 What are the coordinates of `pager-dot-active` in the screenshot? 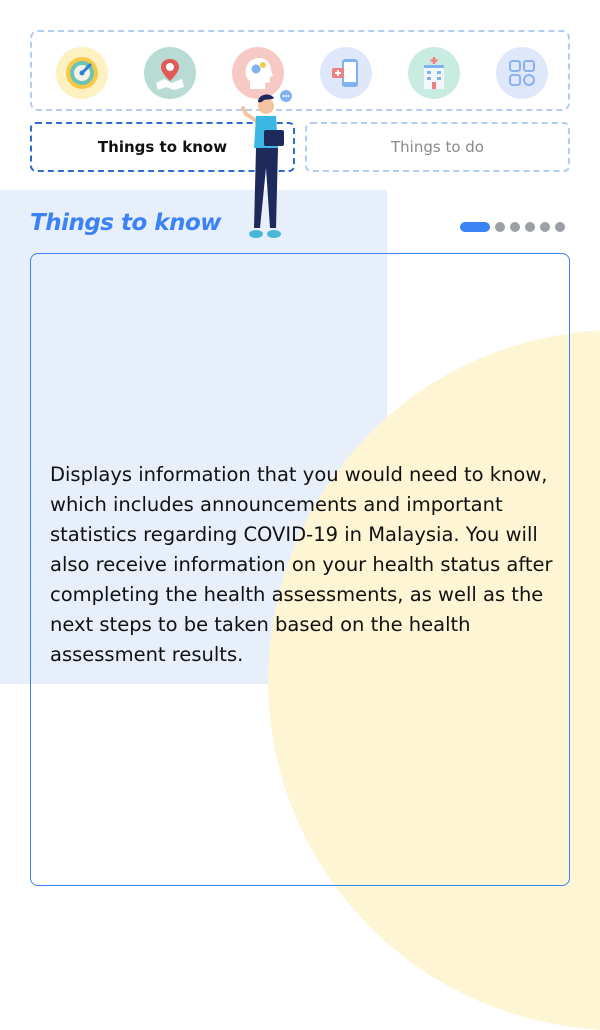 It's located at (475, 227).